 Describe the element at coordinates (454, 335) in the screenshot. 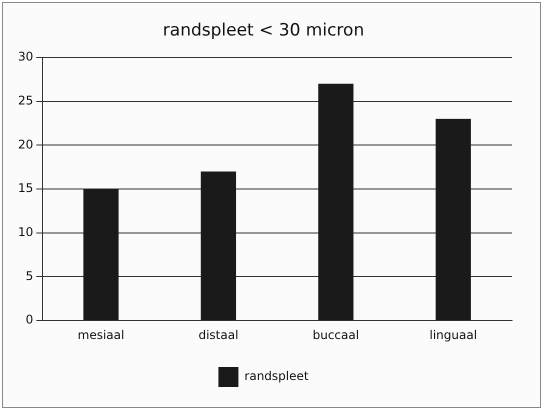

I see `x-tick-label: linguaal` at that location.